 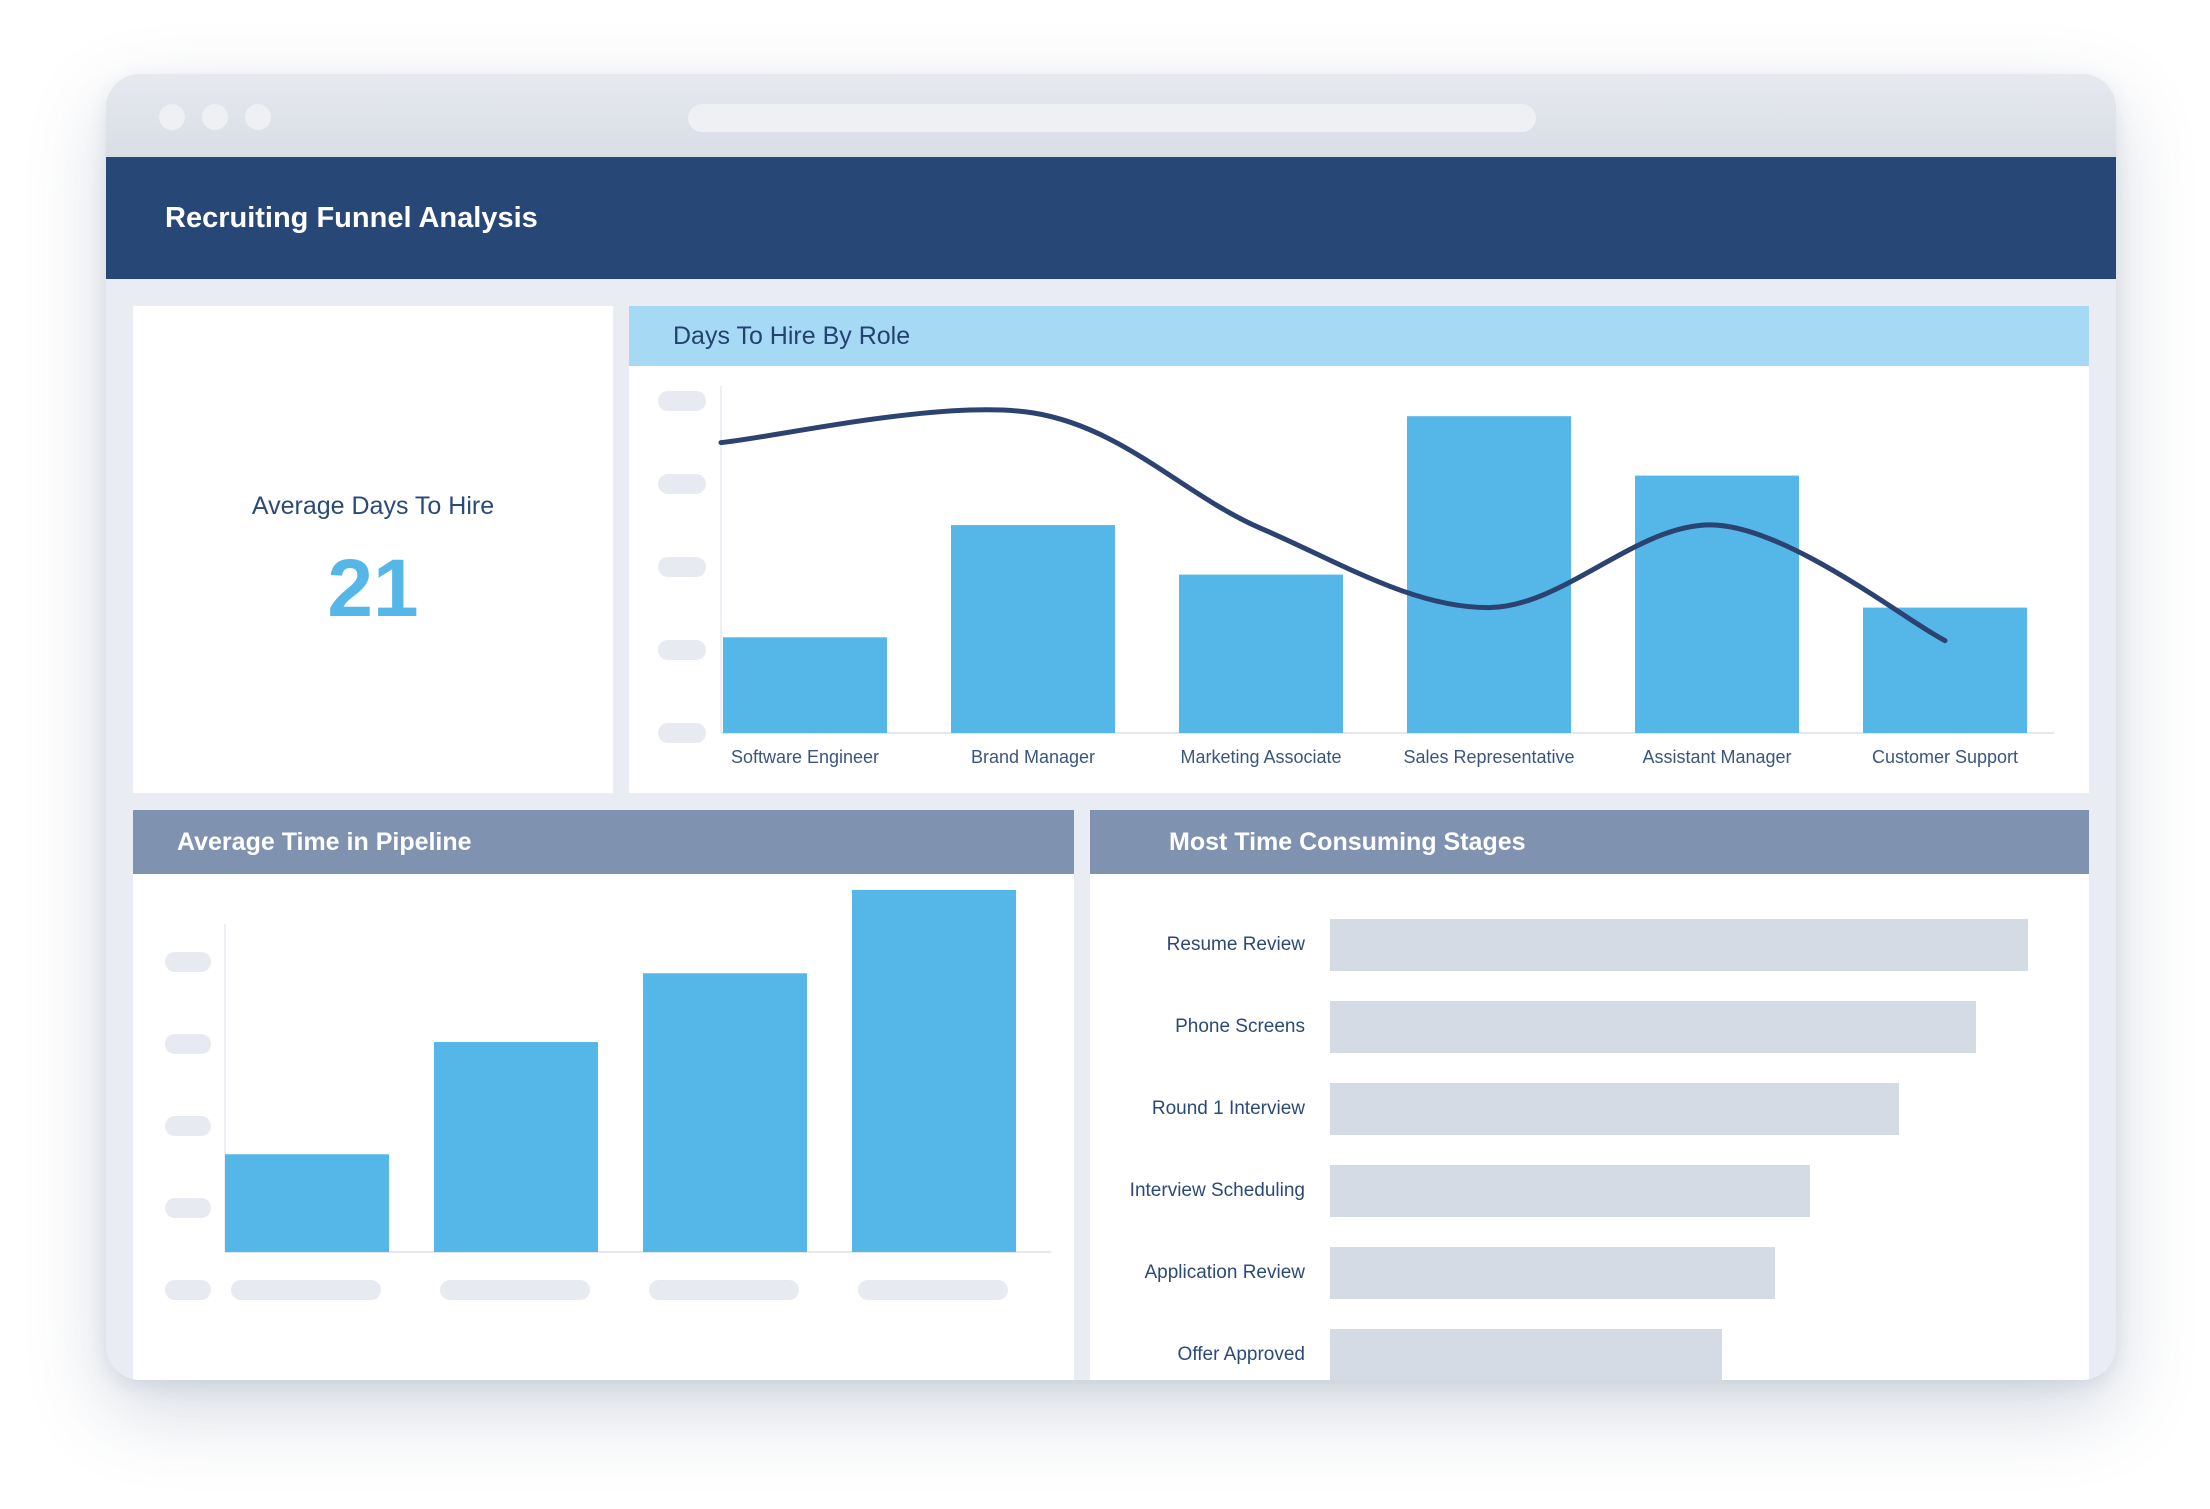 What do you see at coordinates (1260, 757) in the screenshot?
I see `x-tick-label: Marketing Associate` at bounding box center [1260, 757].